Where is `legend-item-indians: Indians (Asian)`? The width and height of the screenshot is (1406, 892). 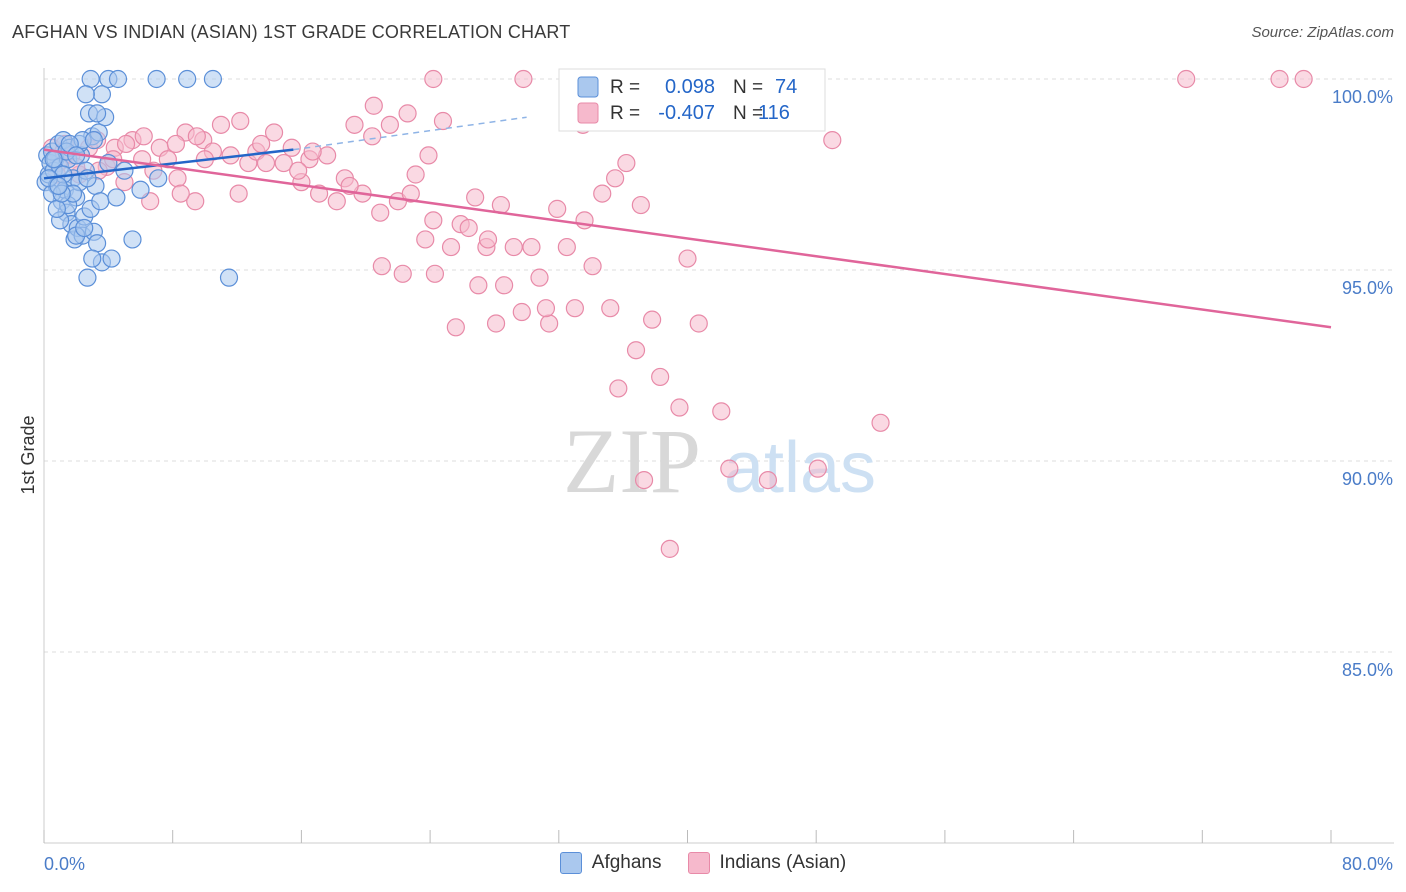 legend-item-indians: Indians (Asian) is located at coordinates (767, 863).